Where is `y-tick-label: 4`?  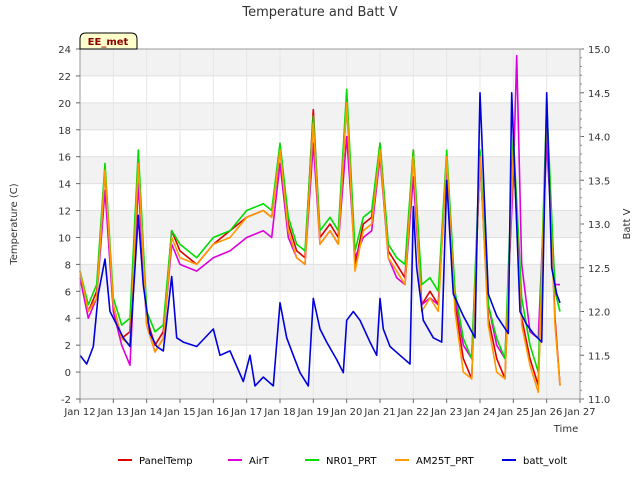
y-tick-label: 4 is located at coordinates (68, 319).